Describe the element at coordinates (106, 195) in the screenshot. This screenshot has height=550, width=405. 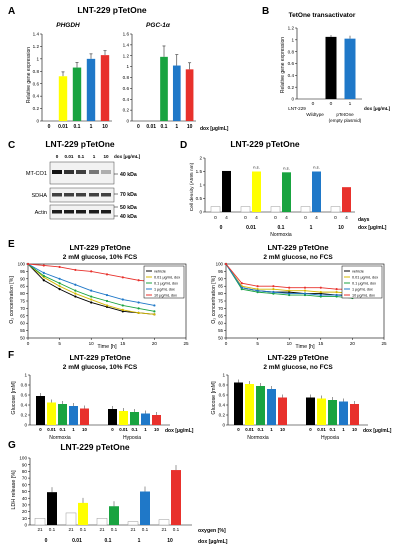
I see `band-sdha` at that location.